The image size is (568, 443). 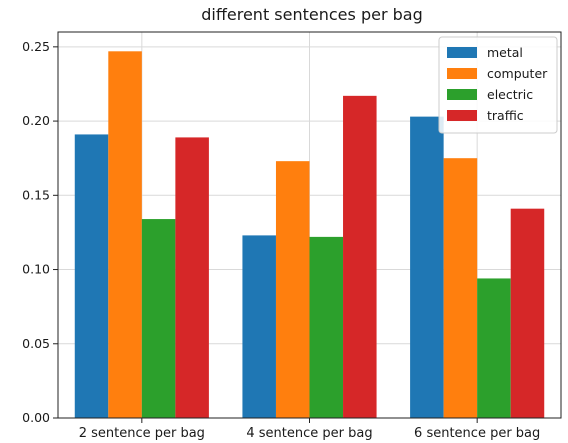 What do you see at coordinates (505, 52) in the screenshot?
I see `legend-label-metal: metal` at bounding box center [505, 52].